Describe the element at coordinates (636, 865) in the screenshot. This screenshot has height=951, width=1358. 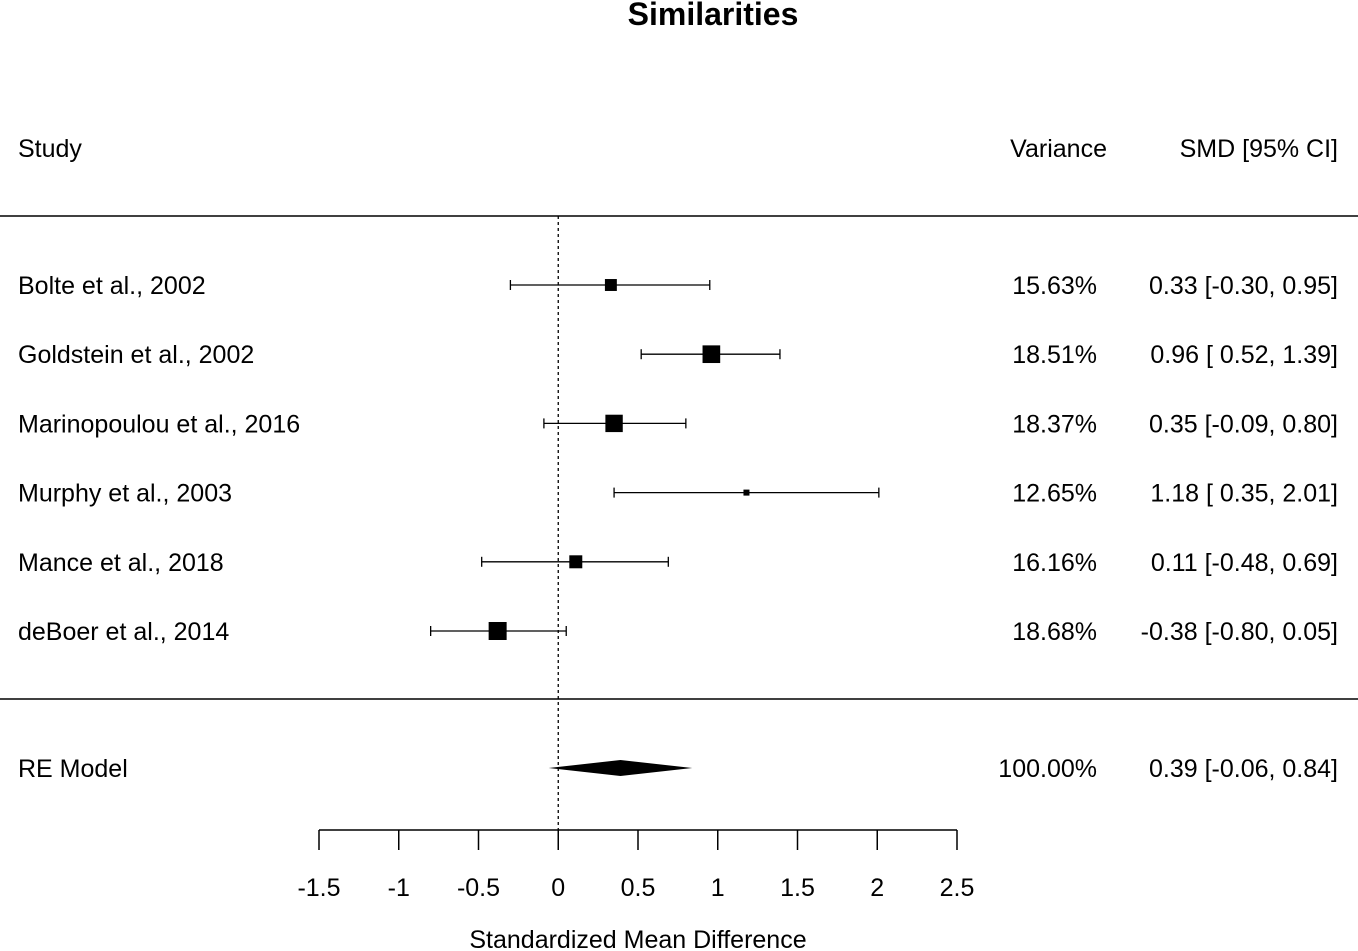
I see `x-axis: -1.5 -1 -0.5 0 0.5 1 1.5 2 2.5` at that location.